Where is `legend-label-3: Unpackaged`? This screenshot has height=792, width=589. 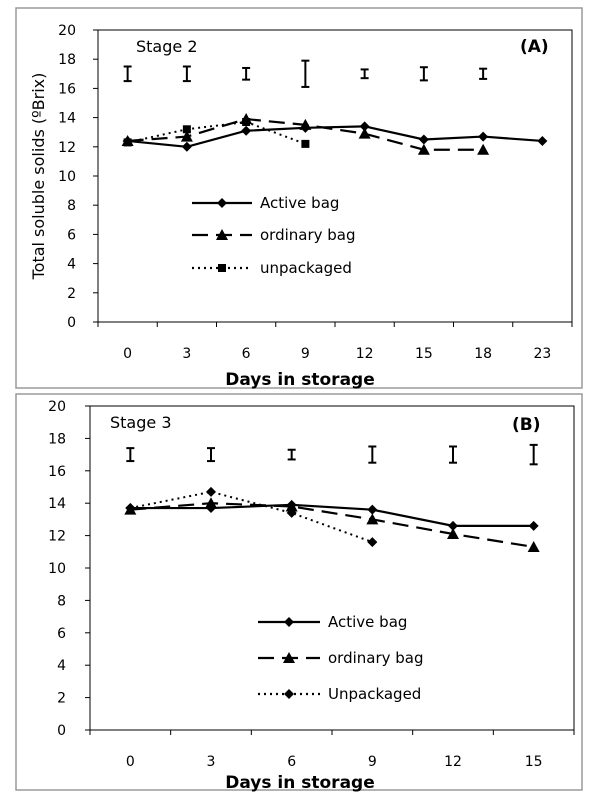
legend-label-3: Unpackaged is located at coordinates (374, 694).